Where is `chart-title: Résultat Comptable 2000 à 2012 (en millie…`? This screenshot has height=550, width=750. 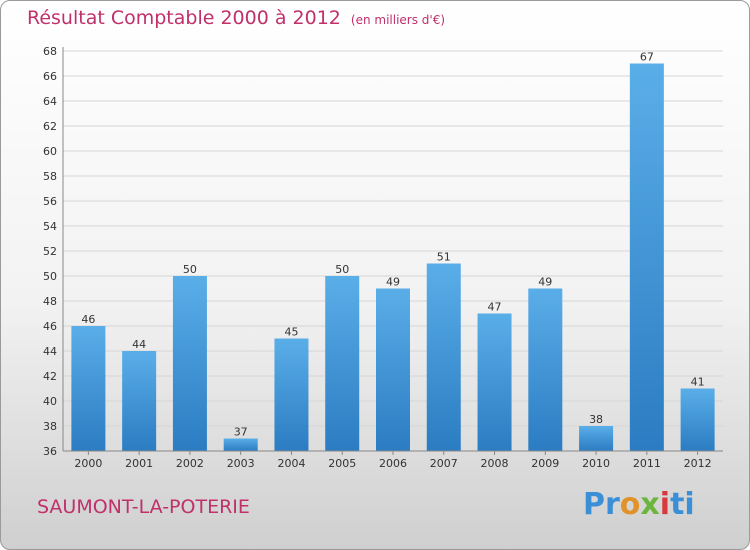 chart-title: Résultat Comptable 2000 à 2012 (en millie… is located at coordinates (236, 18).